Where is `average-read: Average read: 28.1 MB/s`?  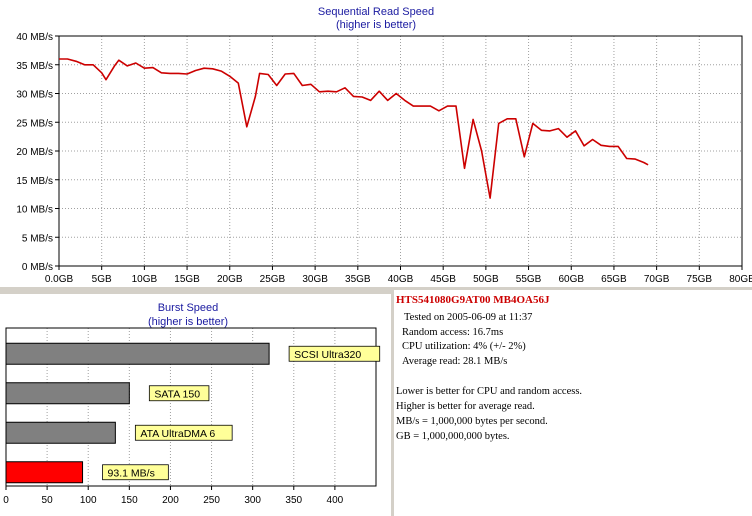
average-read: Average read: 28.1 MB/s is located at coordinates (455, 361).